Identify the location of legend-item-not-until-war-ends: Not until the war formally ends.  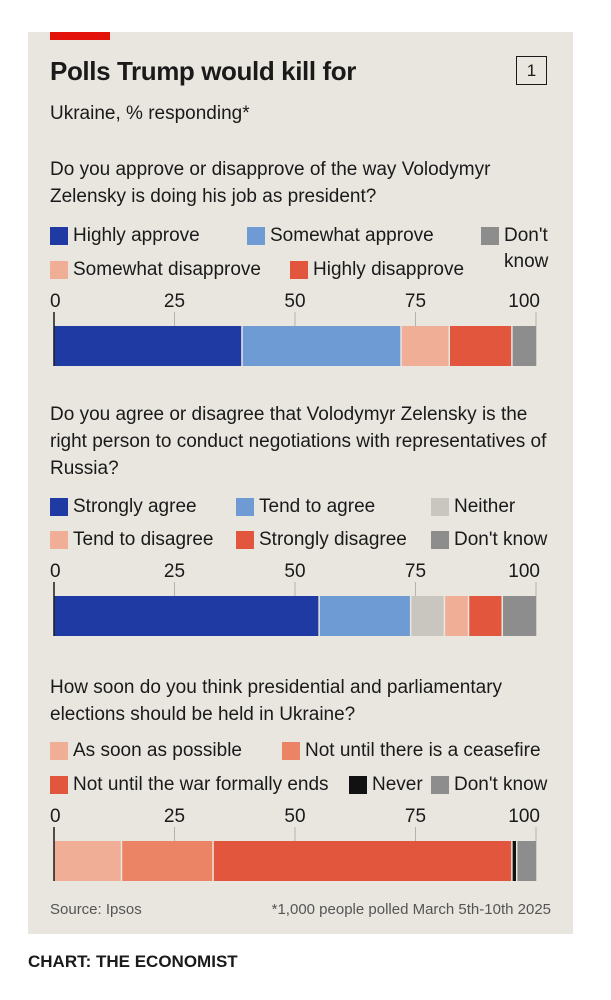
(189, 785).